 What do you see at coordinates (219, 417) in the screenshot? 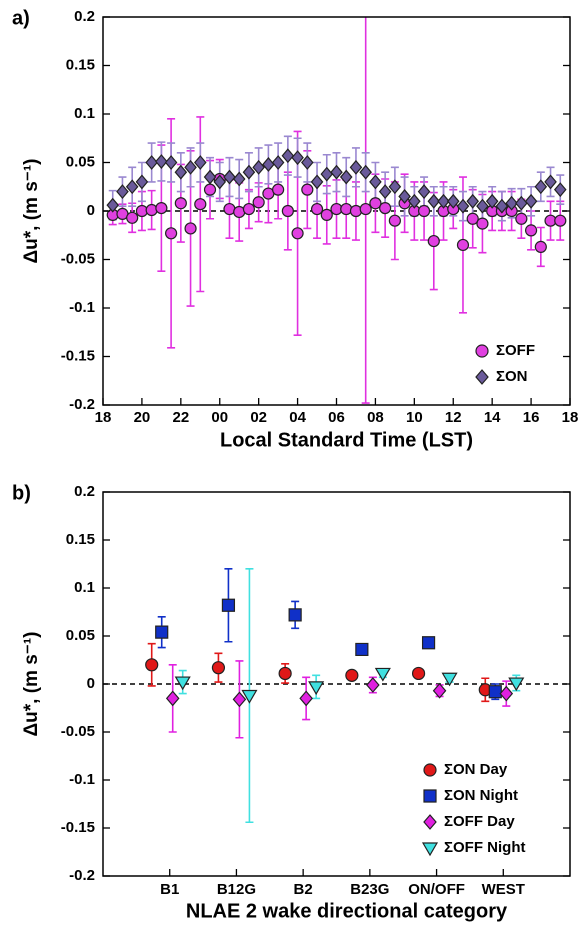
I see `x-tick-label: 00` at bounding box center [219, 417].